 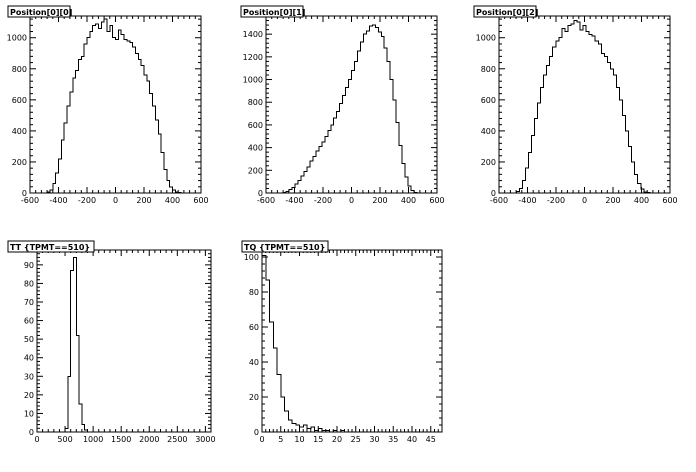 What do you see at coordinates (318, 439) in the screenshot?
I see `x-tick-label: 15` at bounding box center [318, 439].